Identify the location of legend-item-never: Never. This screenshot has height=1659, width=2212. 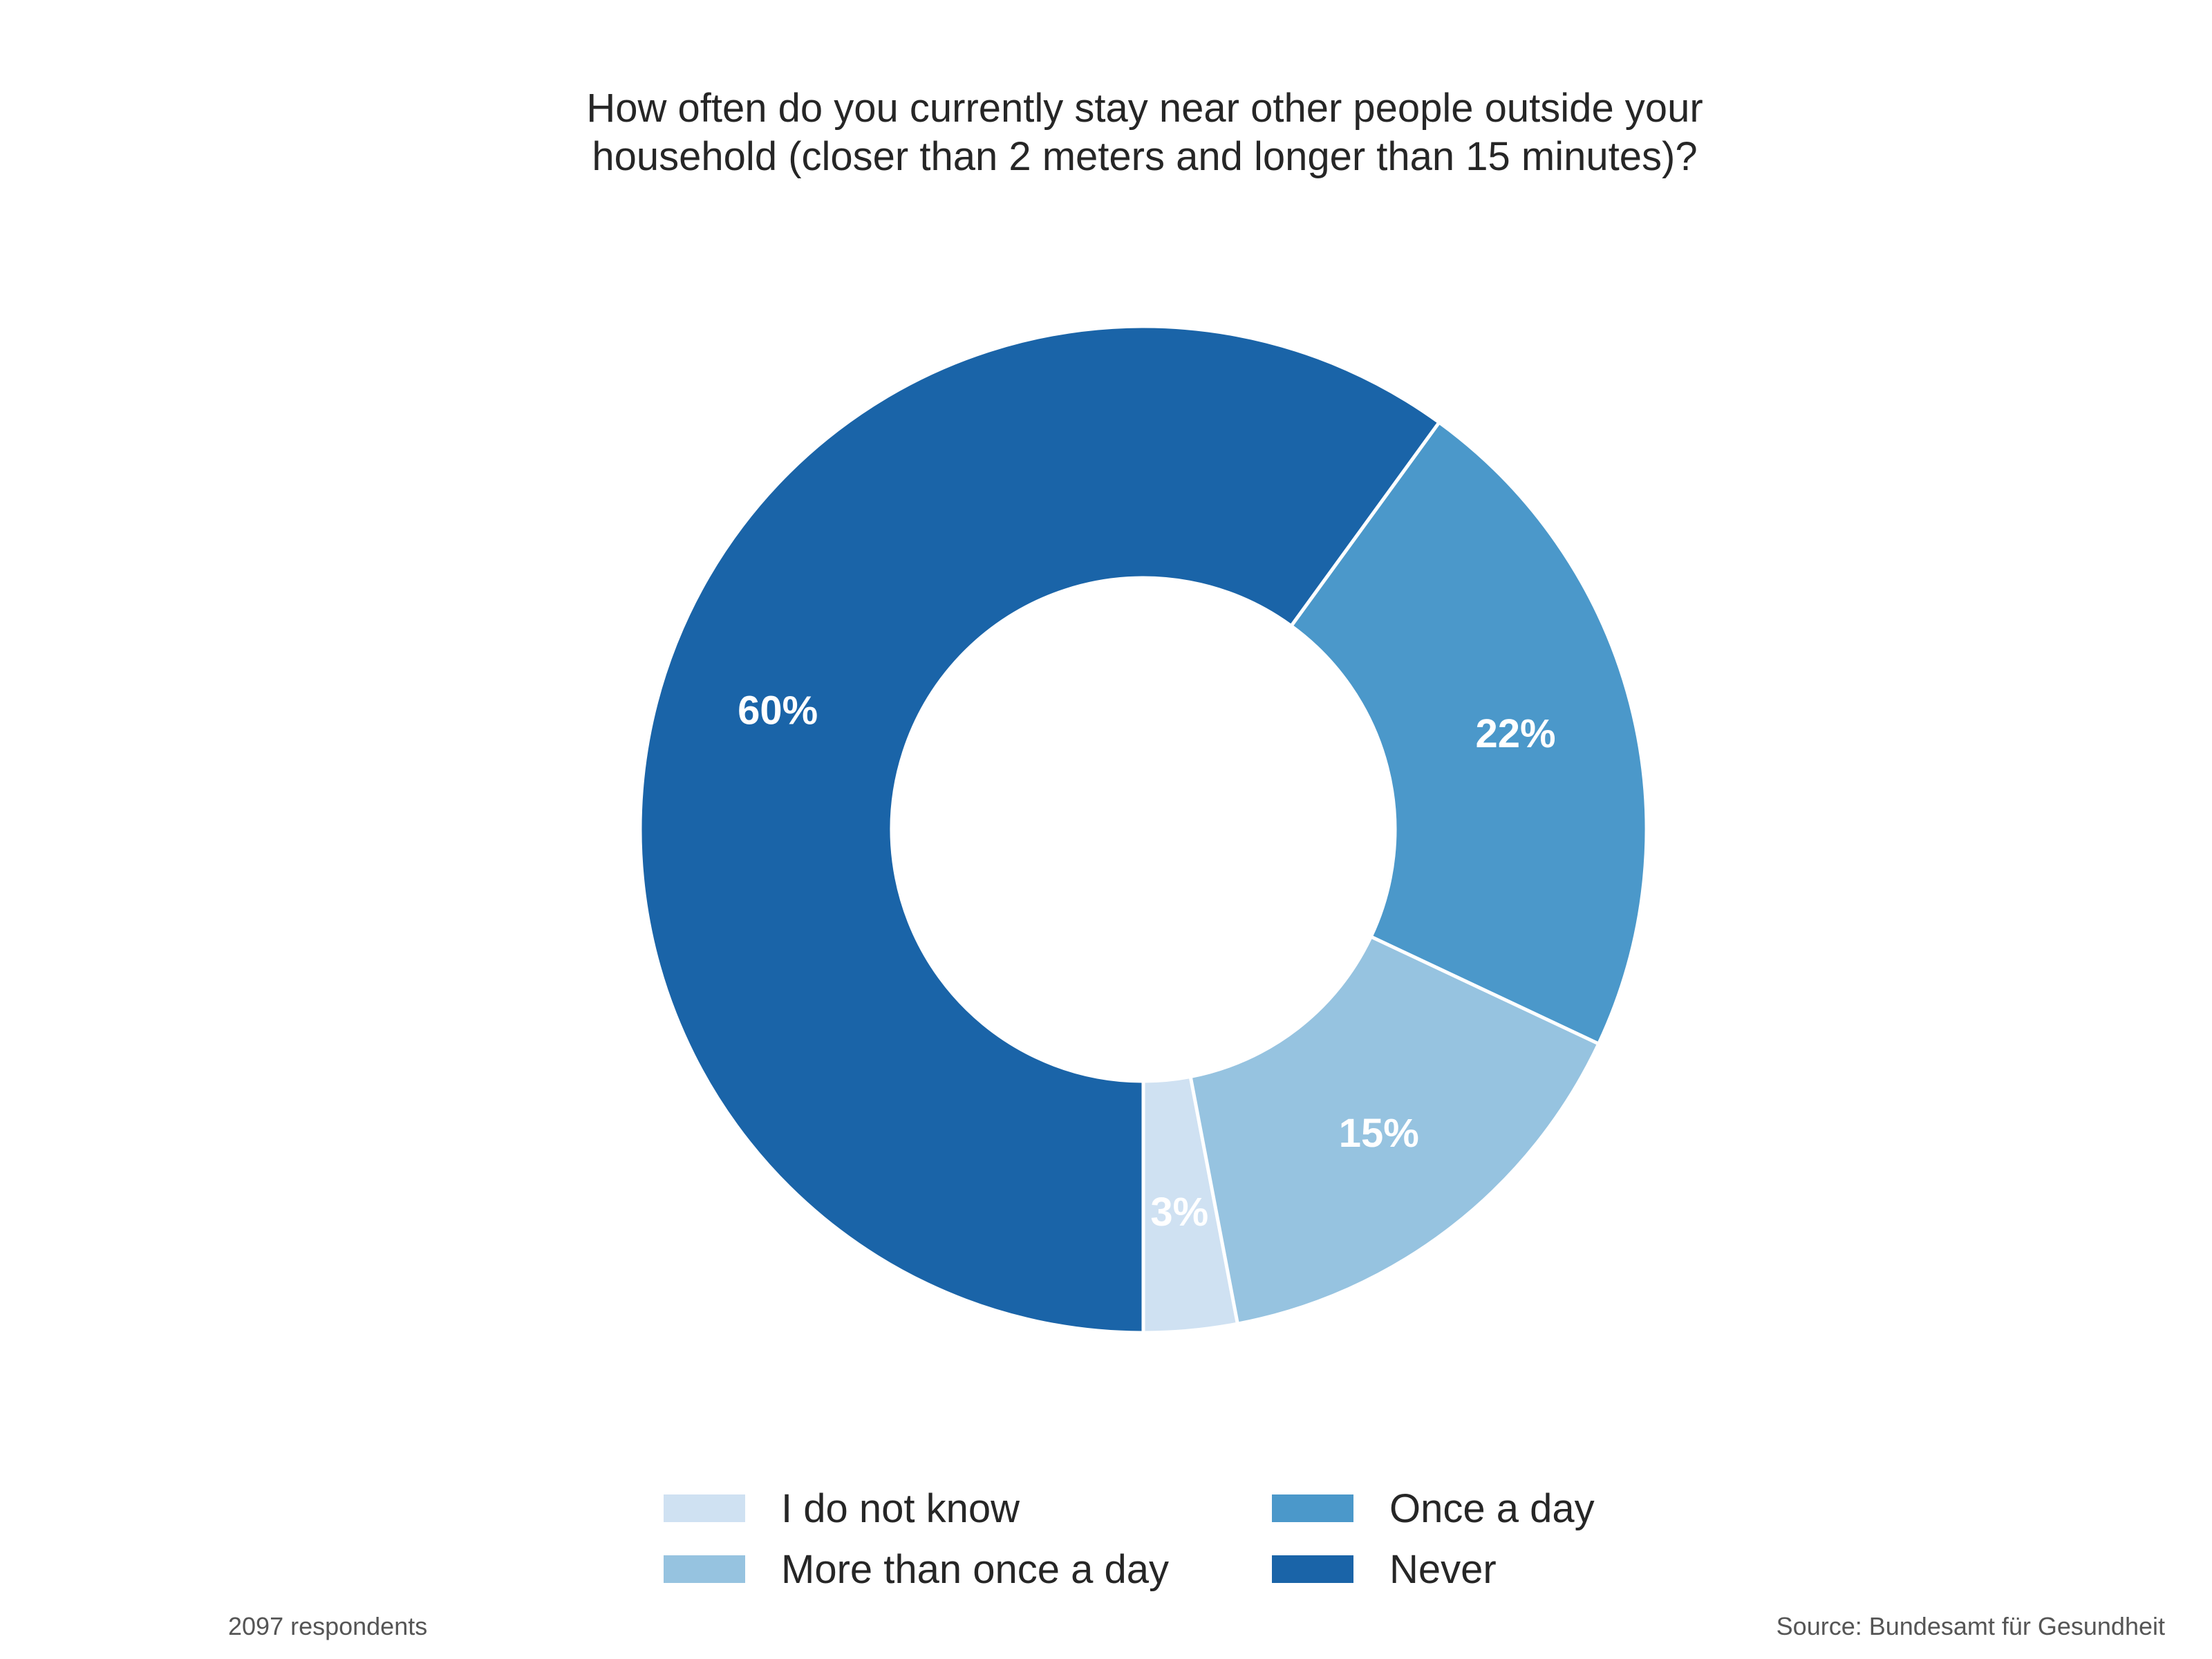
(1465, 1569).